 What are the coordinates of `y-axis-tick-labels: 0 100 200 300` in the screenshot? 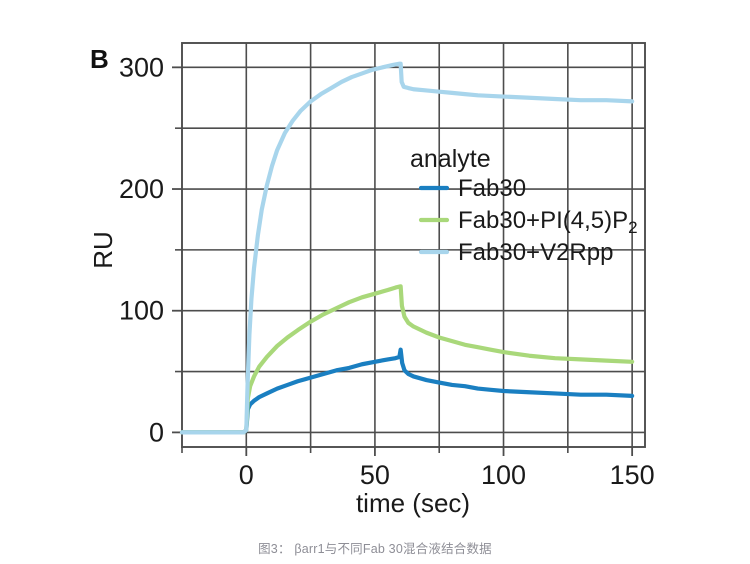 It's located at (141, 249).